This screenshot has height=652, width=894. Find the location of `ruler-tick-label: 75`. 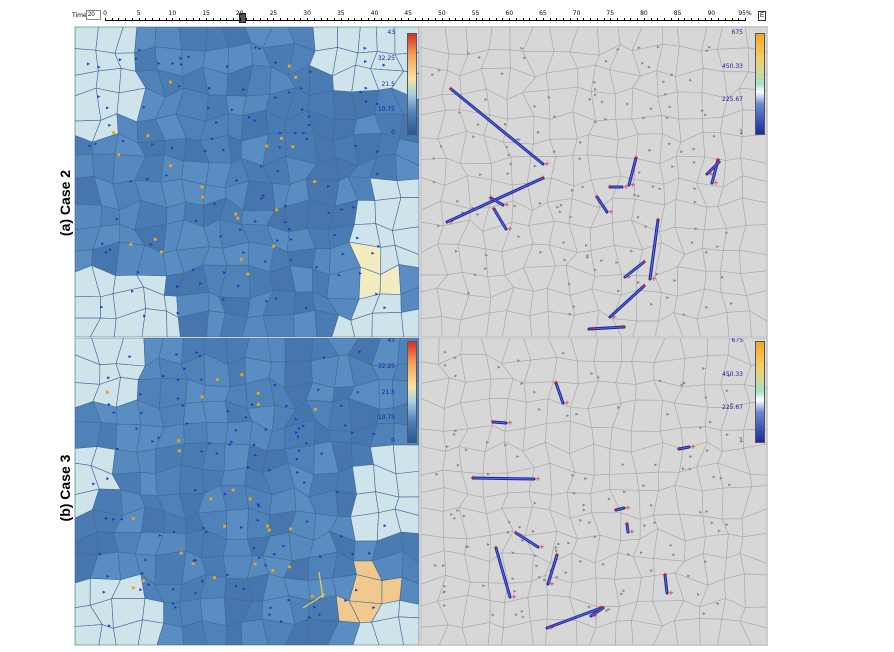

ruler-tick-label: 75 is located at coordinates (610, 13).